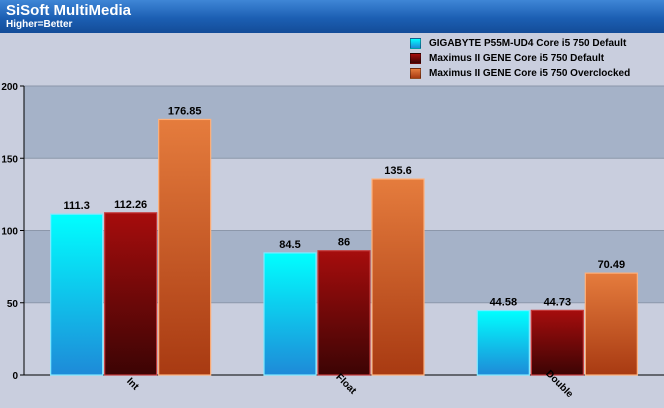 This screenshot has height=408, width=664. I want to click on legend-label: GIGABYTE P55M-UD4 Core i5 750 Default, so click(528, 43).